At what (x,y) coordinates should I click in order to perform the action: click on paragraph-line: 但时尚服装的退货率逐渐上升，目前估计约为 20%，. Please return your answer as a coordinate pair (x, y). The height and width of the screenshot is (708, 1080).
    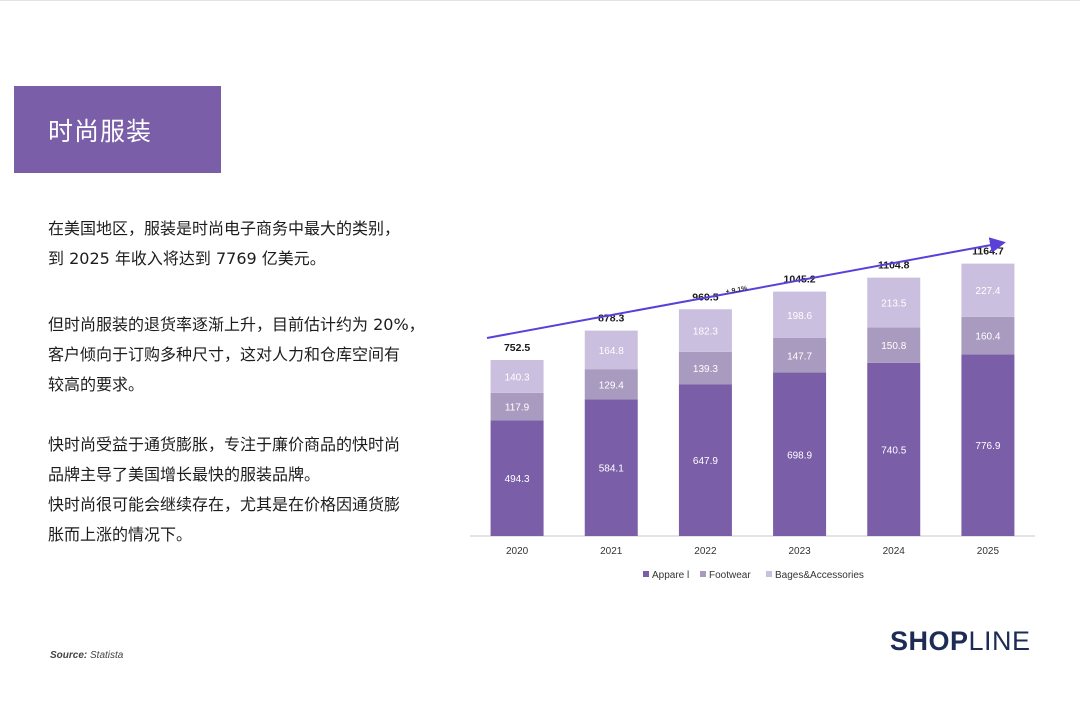
    Looking at the image, I should click on (236, 324).